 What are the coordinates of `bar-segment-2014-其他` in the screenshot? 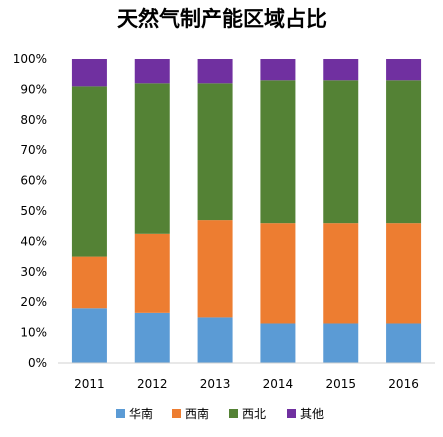 It's located at (278, 70).